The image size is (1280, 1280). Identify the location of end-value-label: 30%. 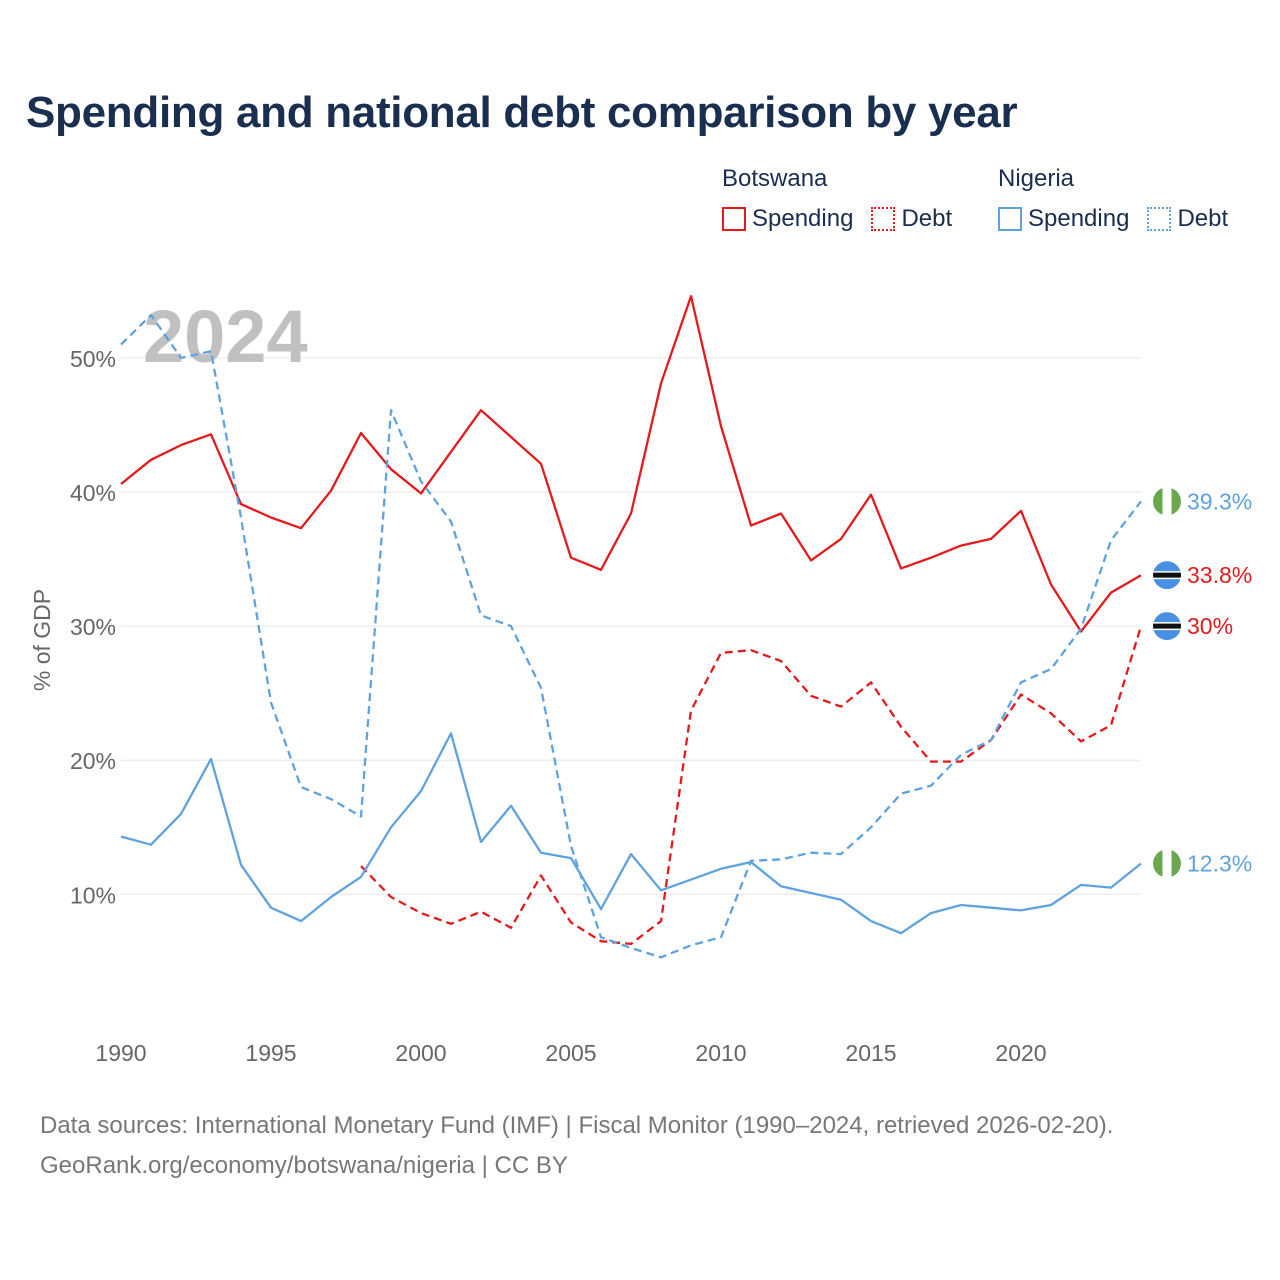
(1210, 626).